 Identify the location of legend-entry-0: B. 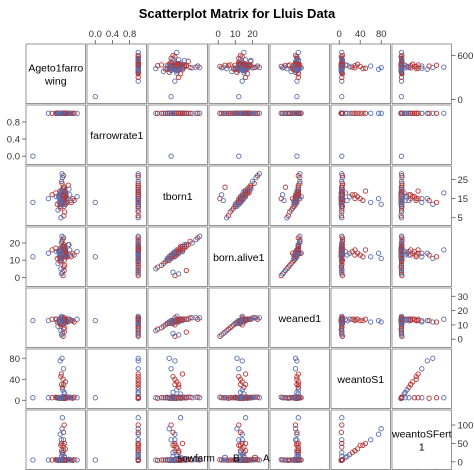
(236, 459).